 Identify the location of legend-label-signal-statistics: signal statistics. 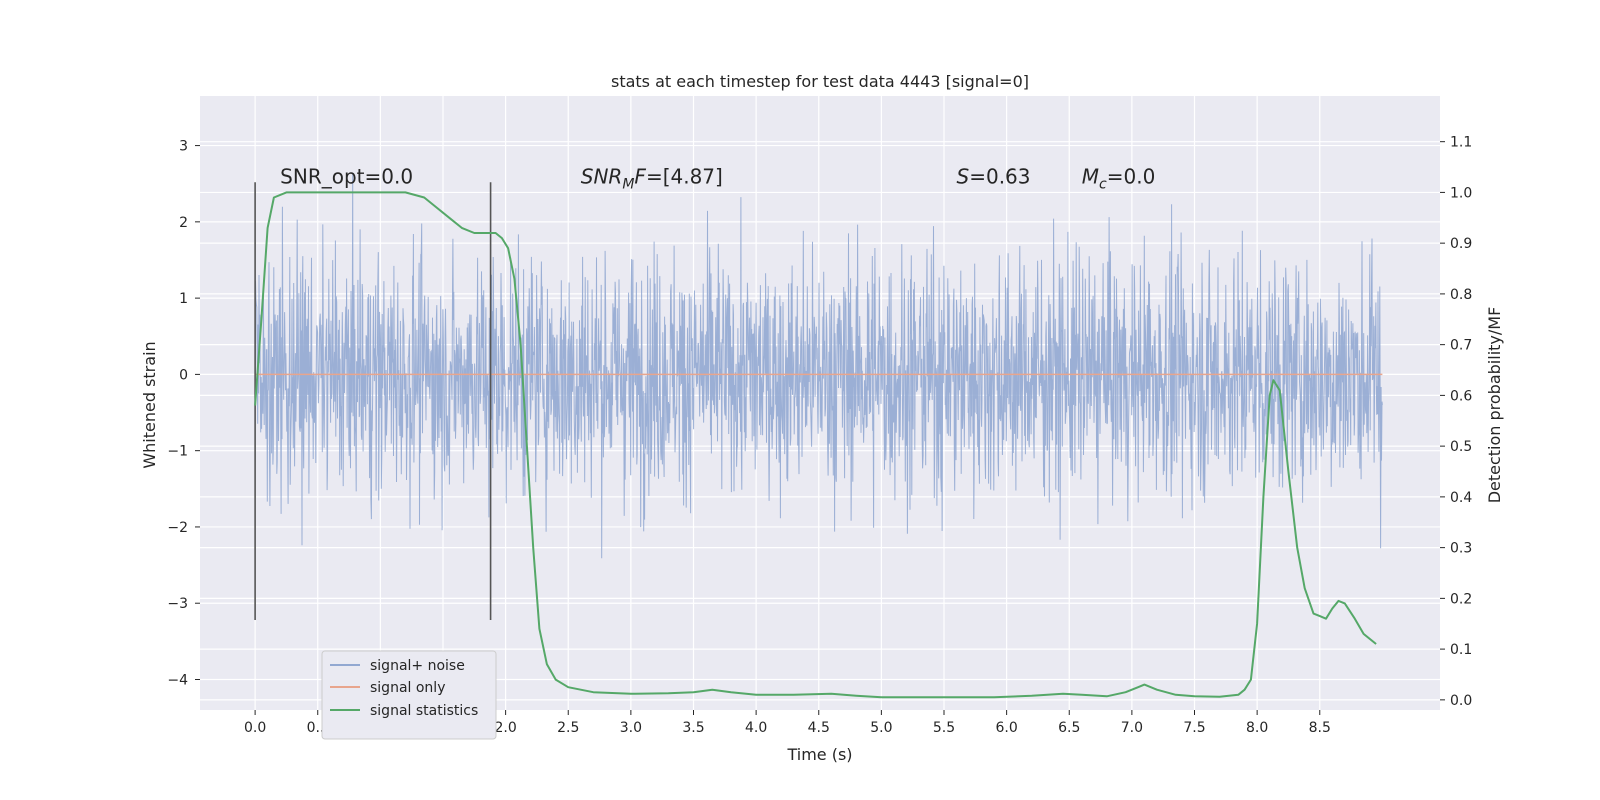
(424, 711).